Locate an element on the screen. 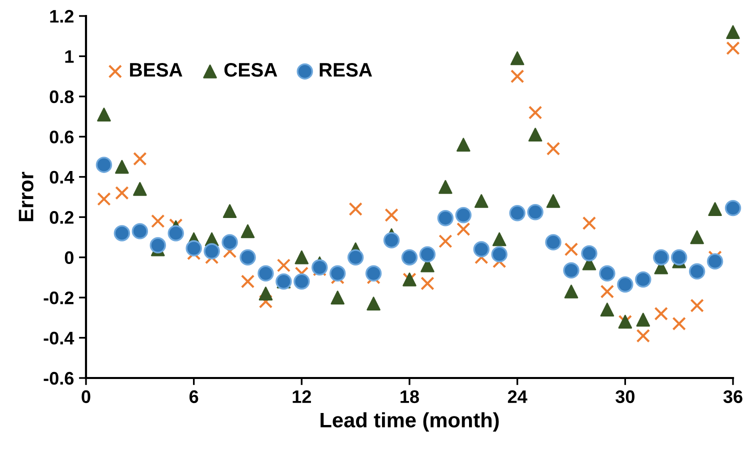 This screenshot has width=747, height=449. x-tick-label: 30 is located at coordinates (625, 397).